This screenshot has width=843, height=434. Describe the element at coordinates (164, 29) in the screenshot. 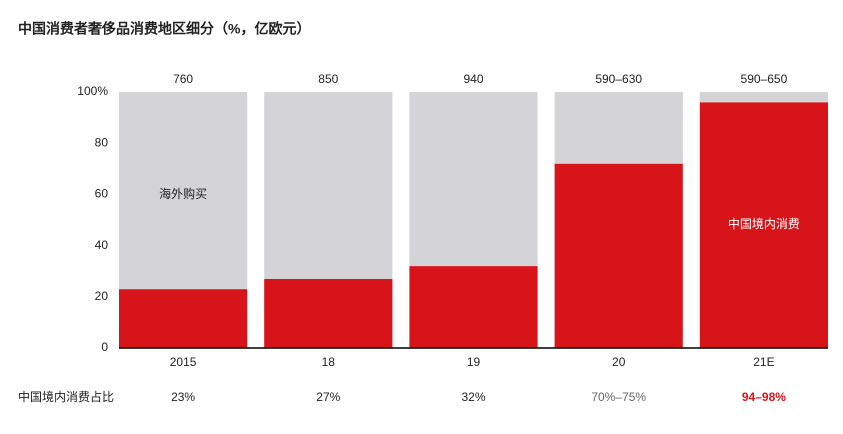

I see `chart-title: 中国消费者奢侈品消费地区细分（%，亿欧元）` at that location.